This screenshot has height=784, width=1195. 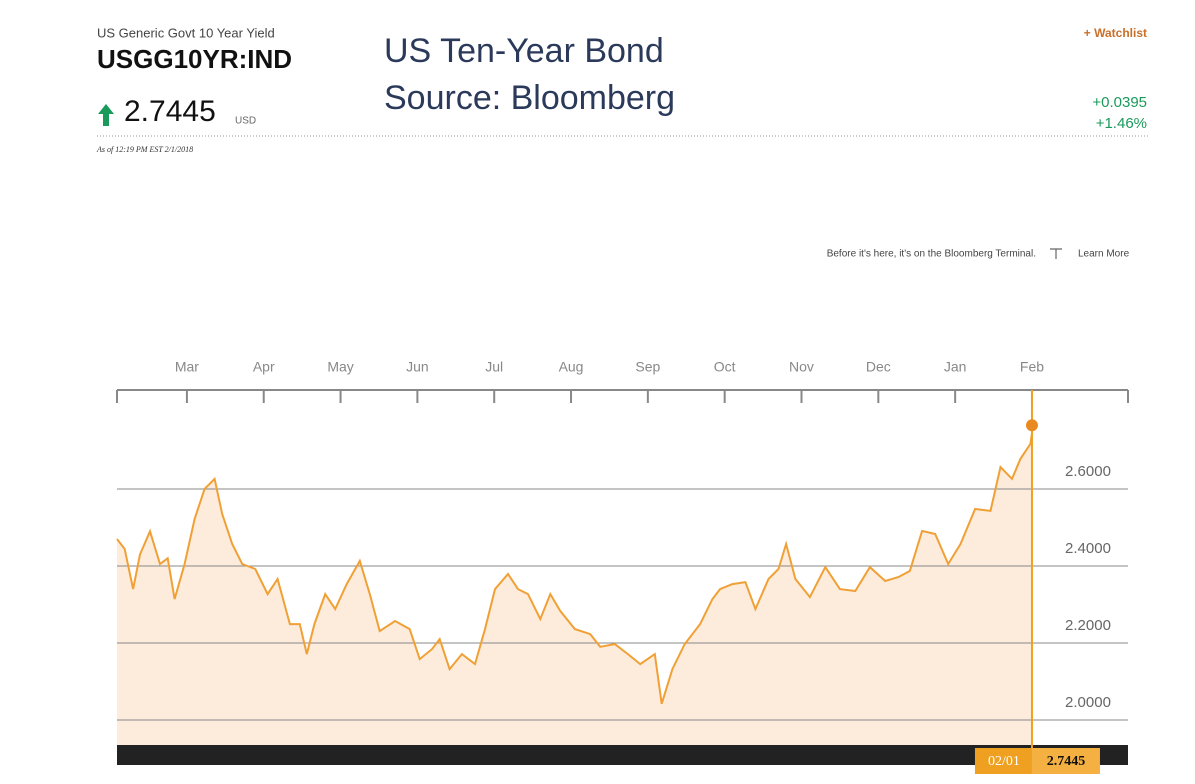 What do you see at coordinates (571, 367) in the screenshot?
I see `x-tick-label: Aug` at bounding box center [571, 367].